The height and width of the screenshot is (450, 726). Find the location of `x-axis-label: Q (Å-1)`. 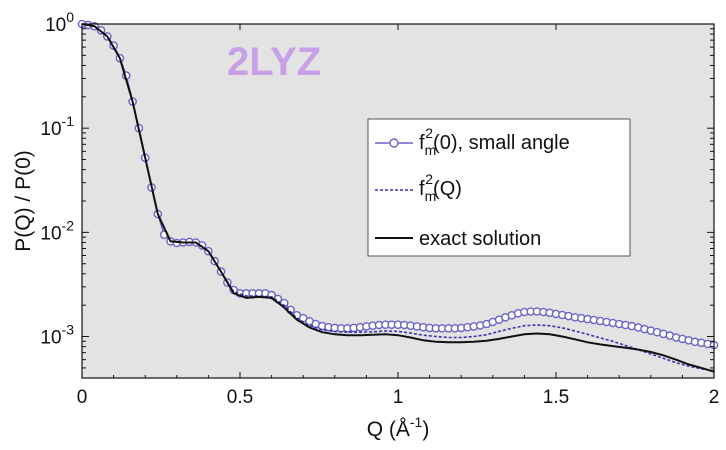

x-axis-label: Q (Å-1) is located at coordinates (398, 427).